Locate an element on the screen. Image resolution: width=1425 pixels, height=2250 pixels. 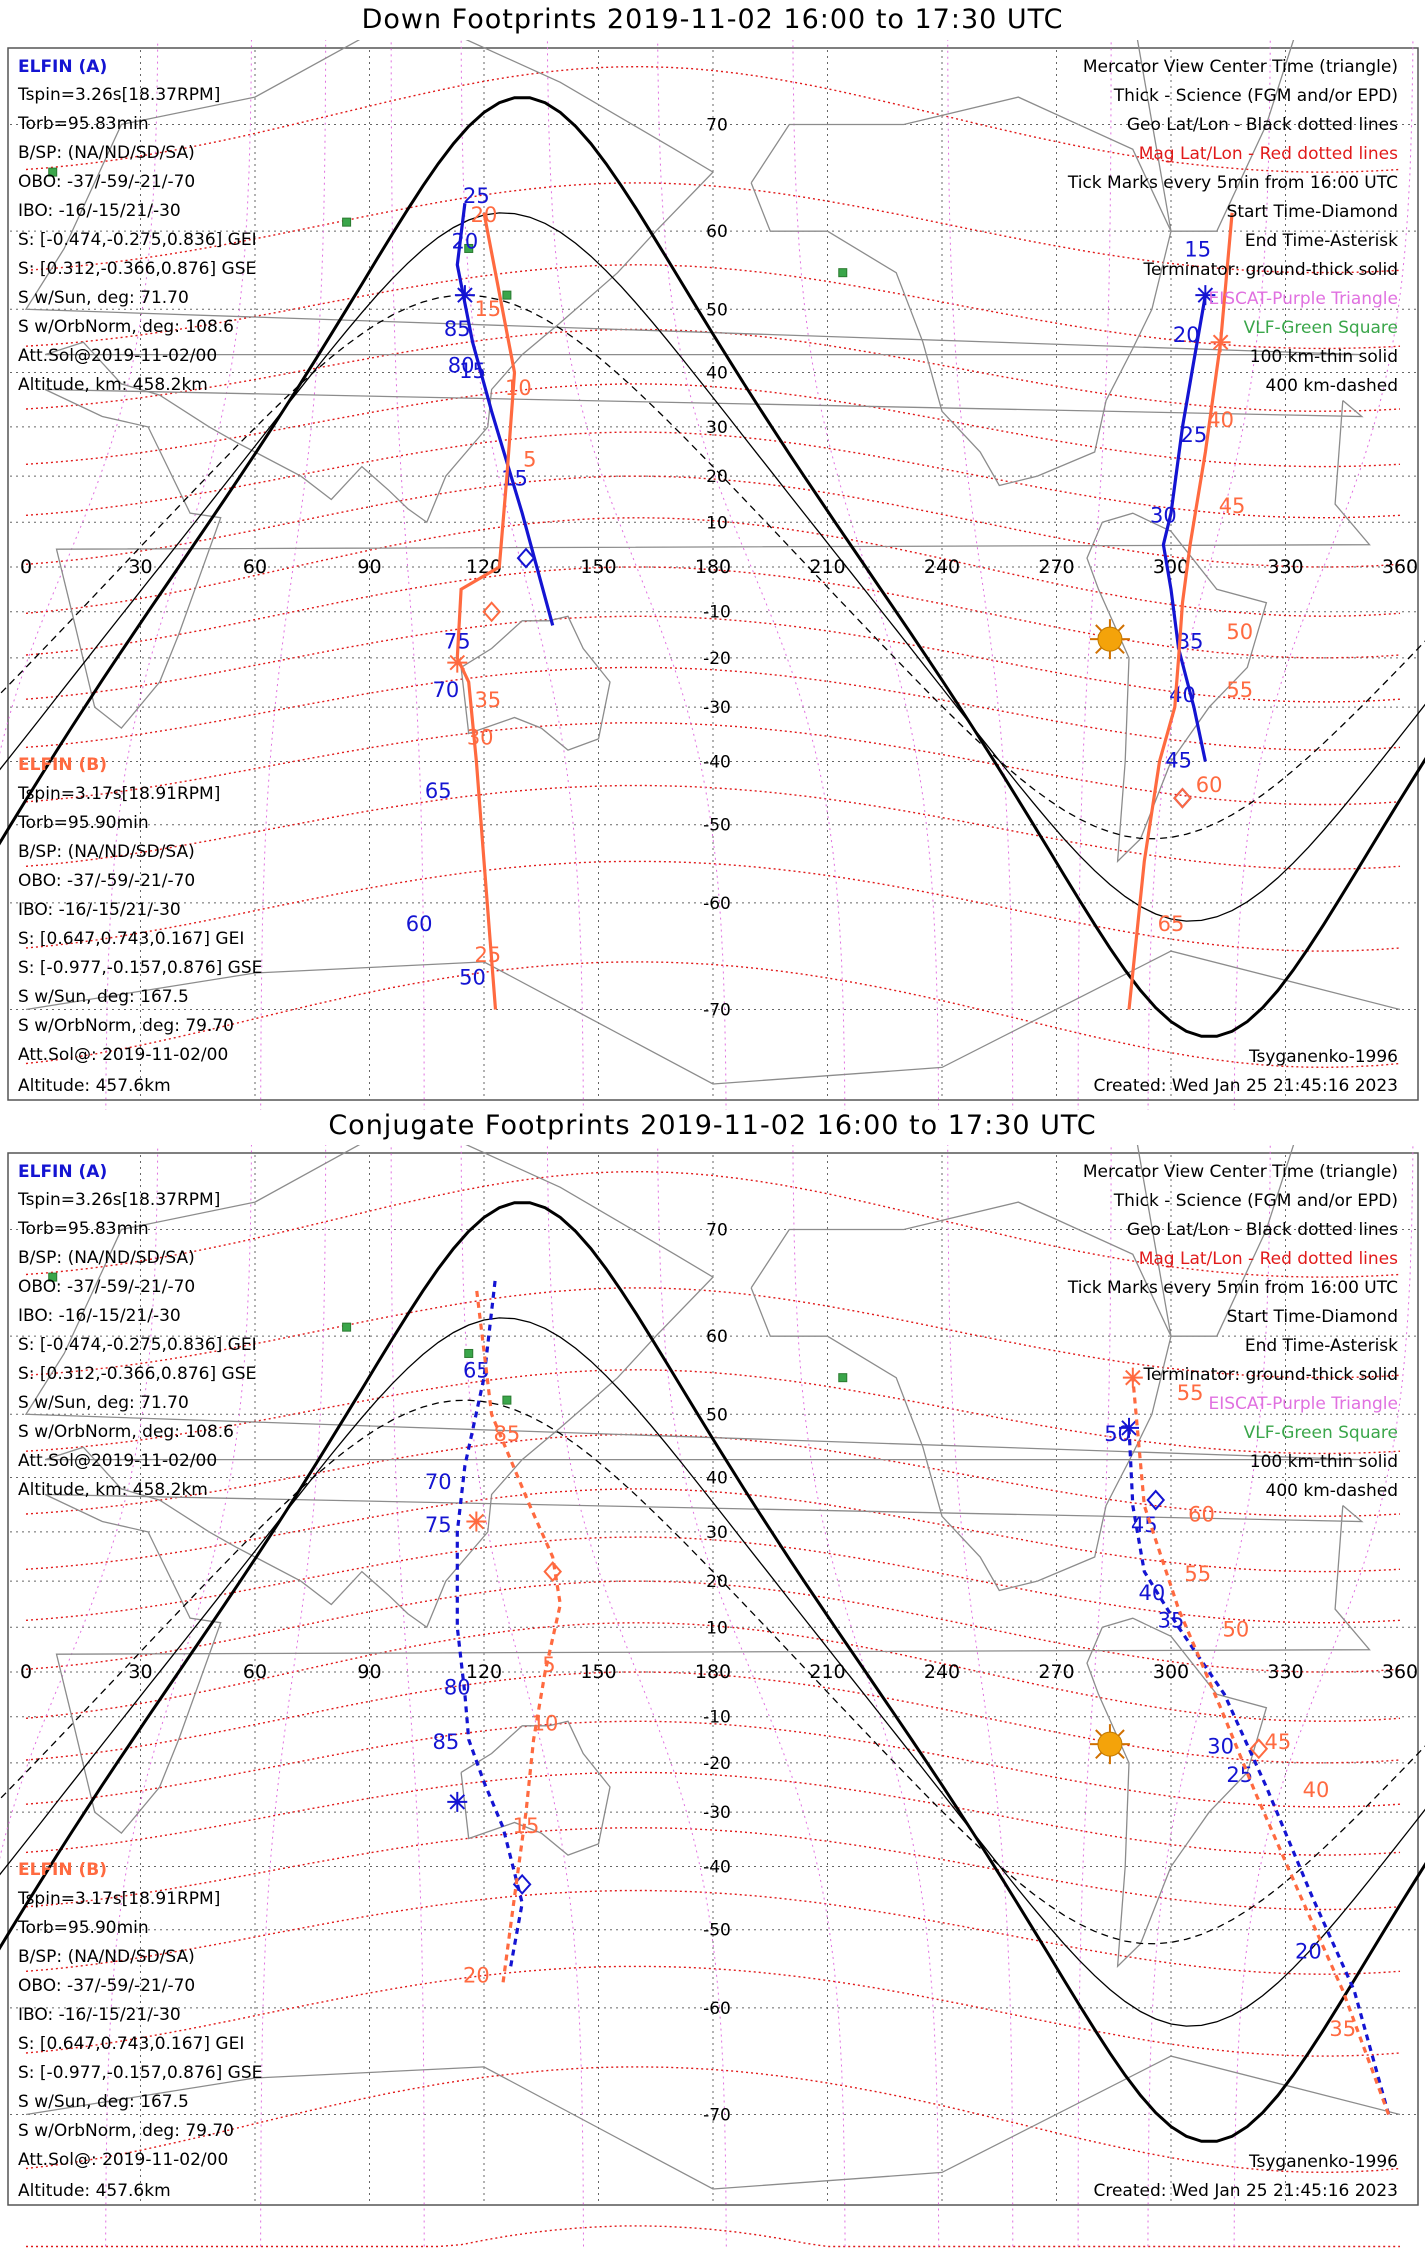
elfin-b-info-line: S: [0.647,0.743,0.167] GEI is located at coordinates (131, 939).